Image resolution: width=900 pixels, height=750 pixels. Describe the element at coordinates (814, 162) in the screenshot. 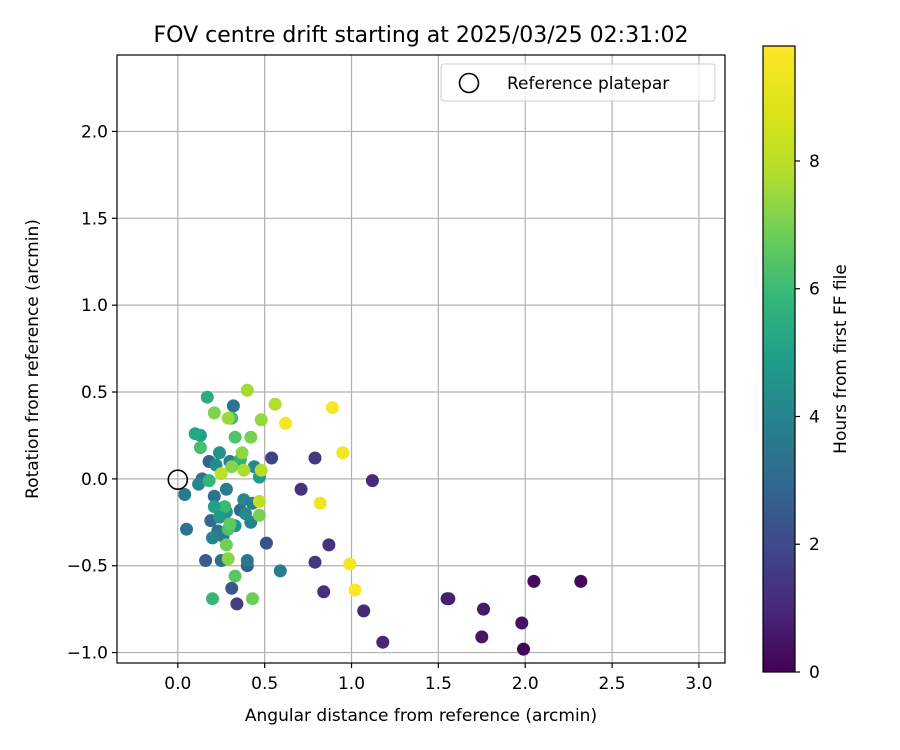

I see `colorbar-tick-label: 8` at that location.